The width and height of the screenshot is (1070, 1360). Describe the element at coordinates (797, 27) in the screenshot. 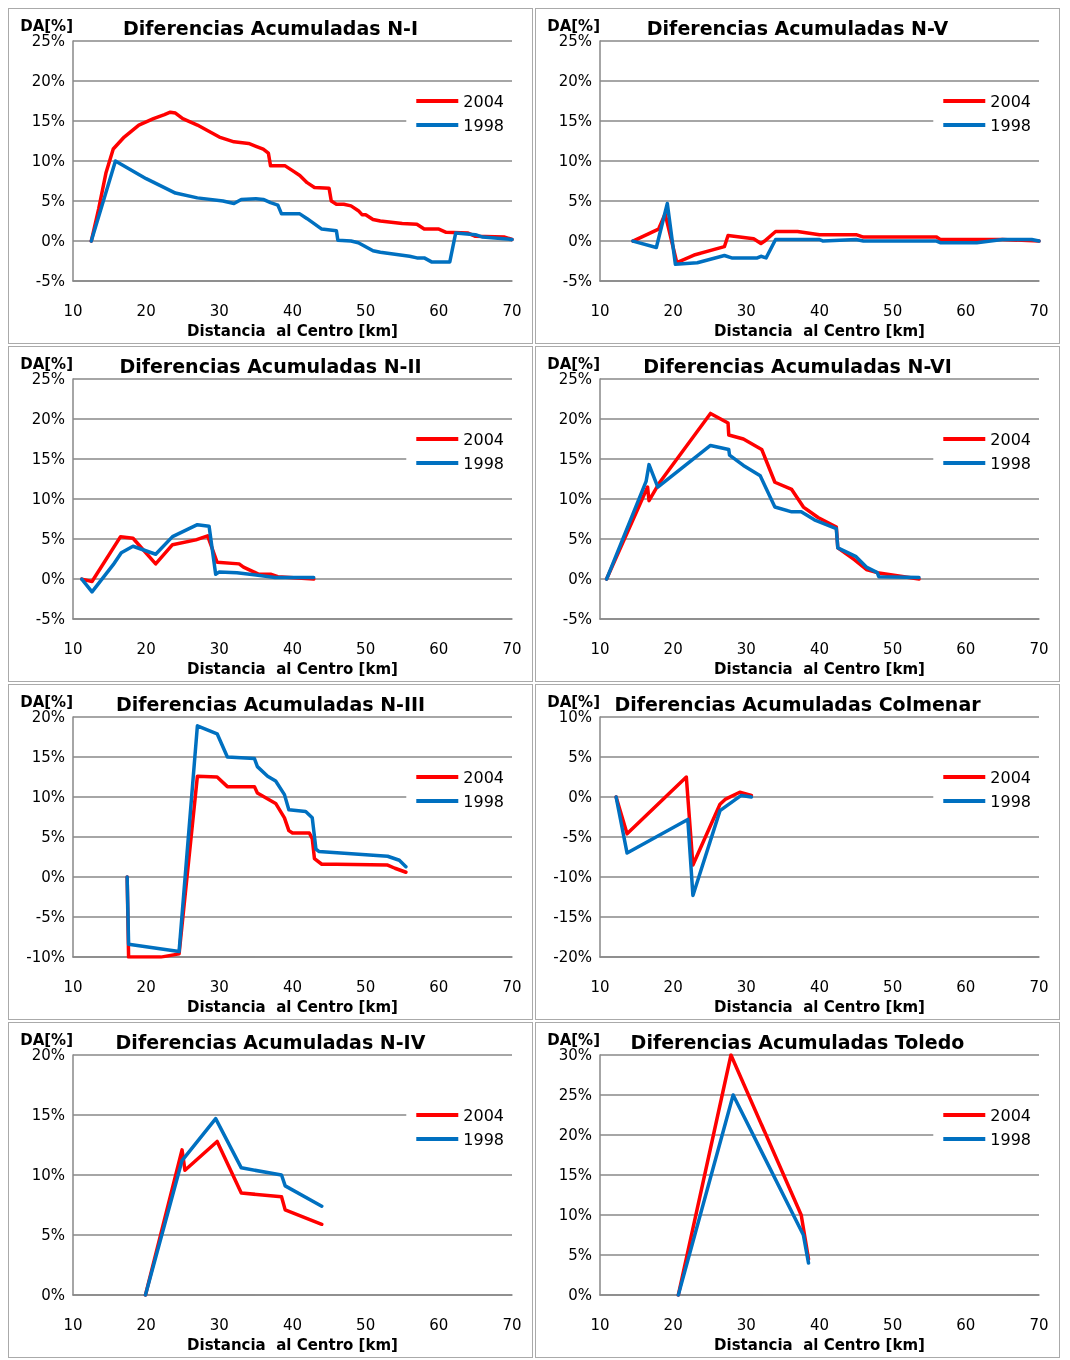

I see `chart-title: Diferencias Acumuladas N-V` at that location.